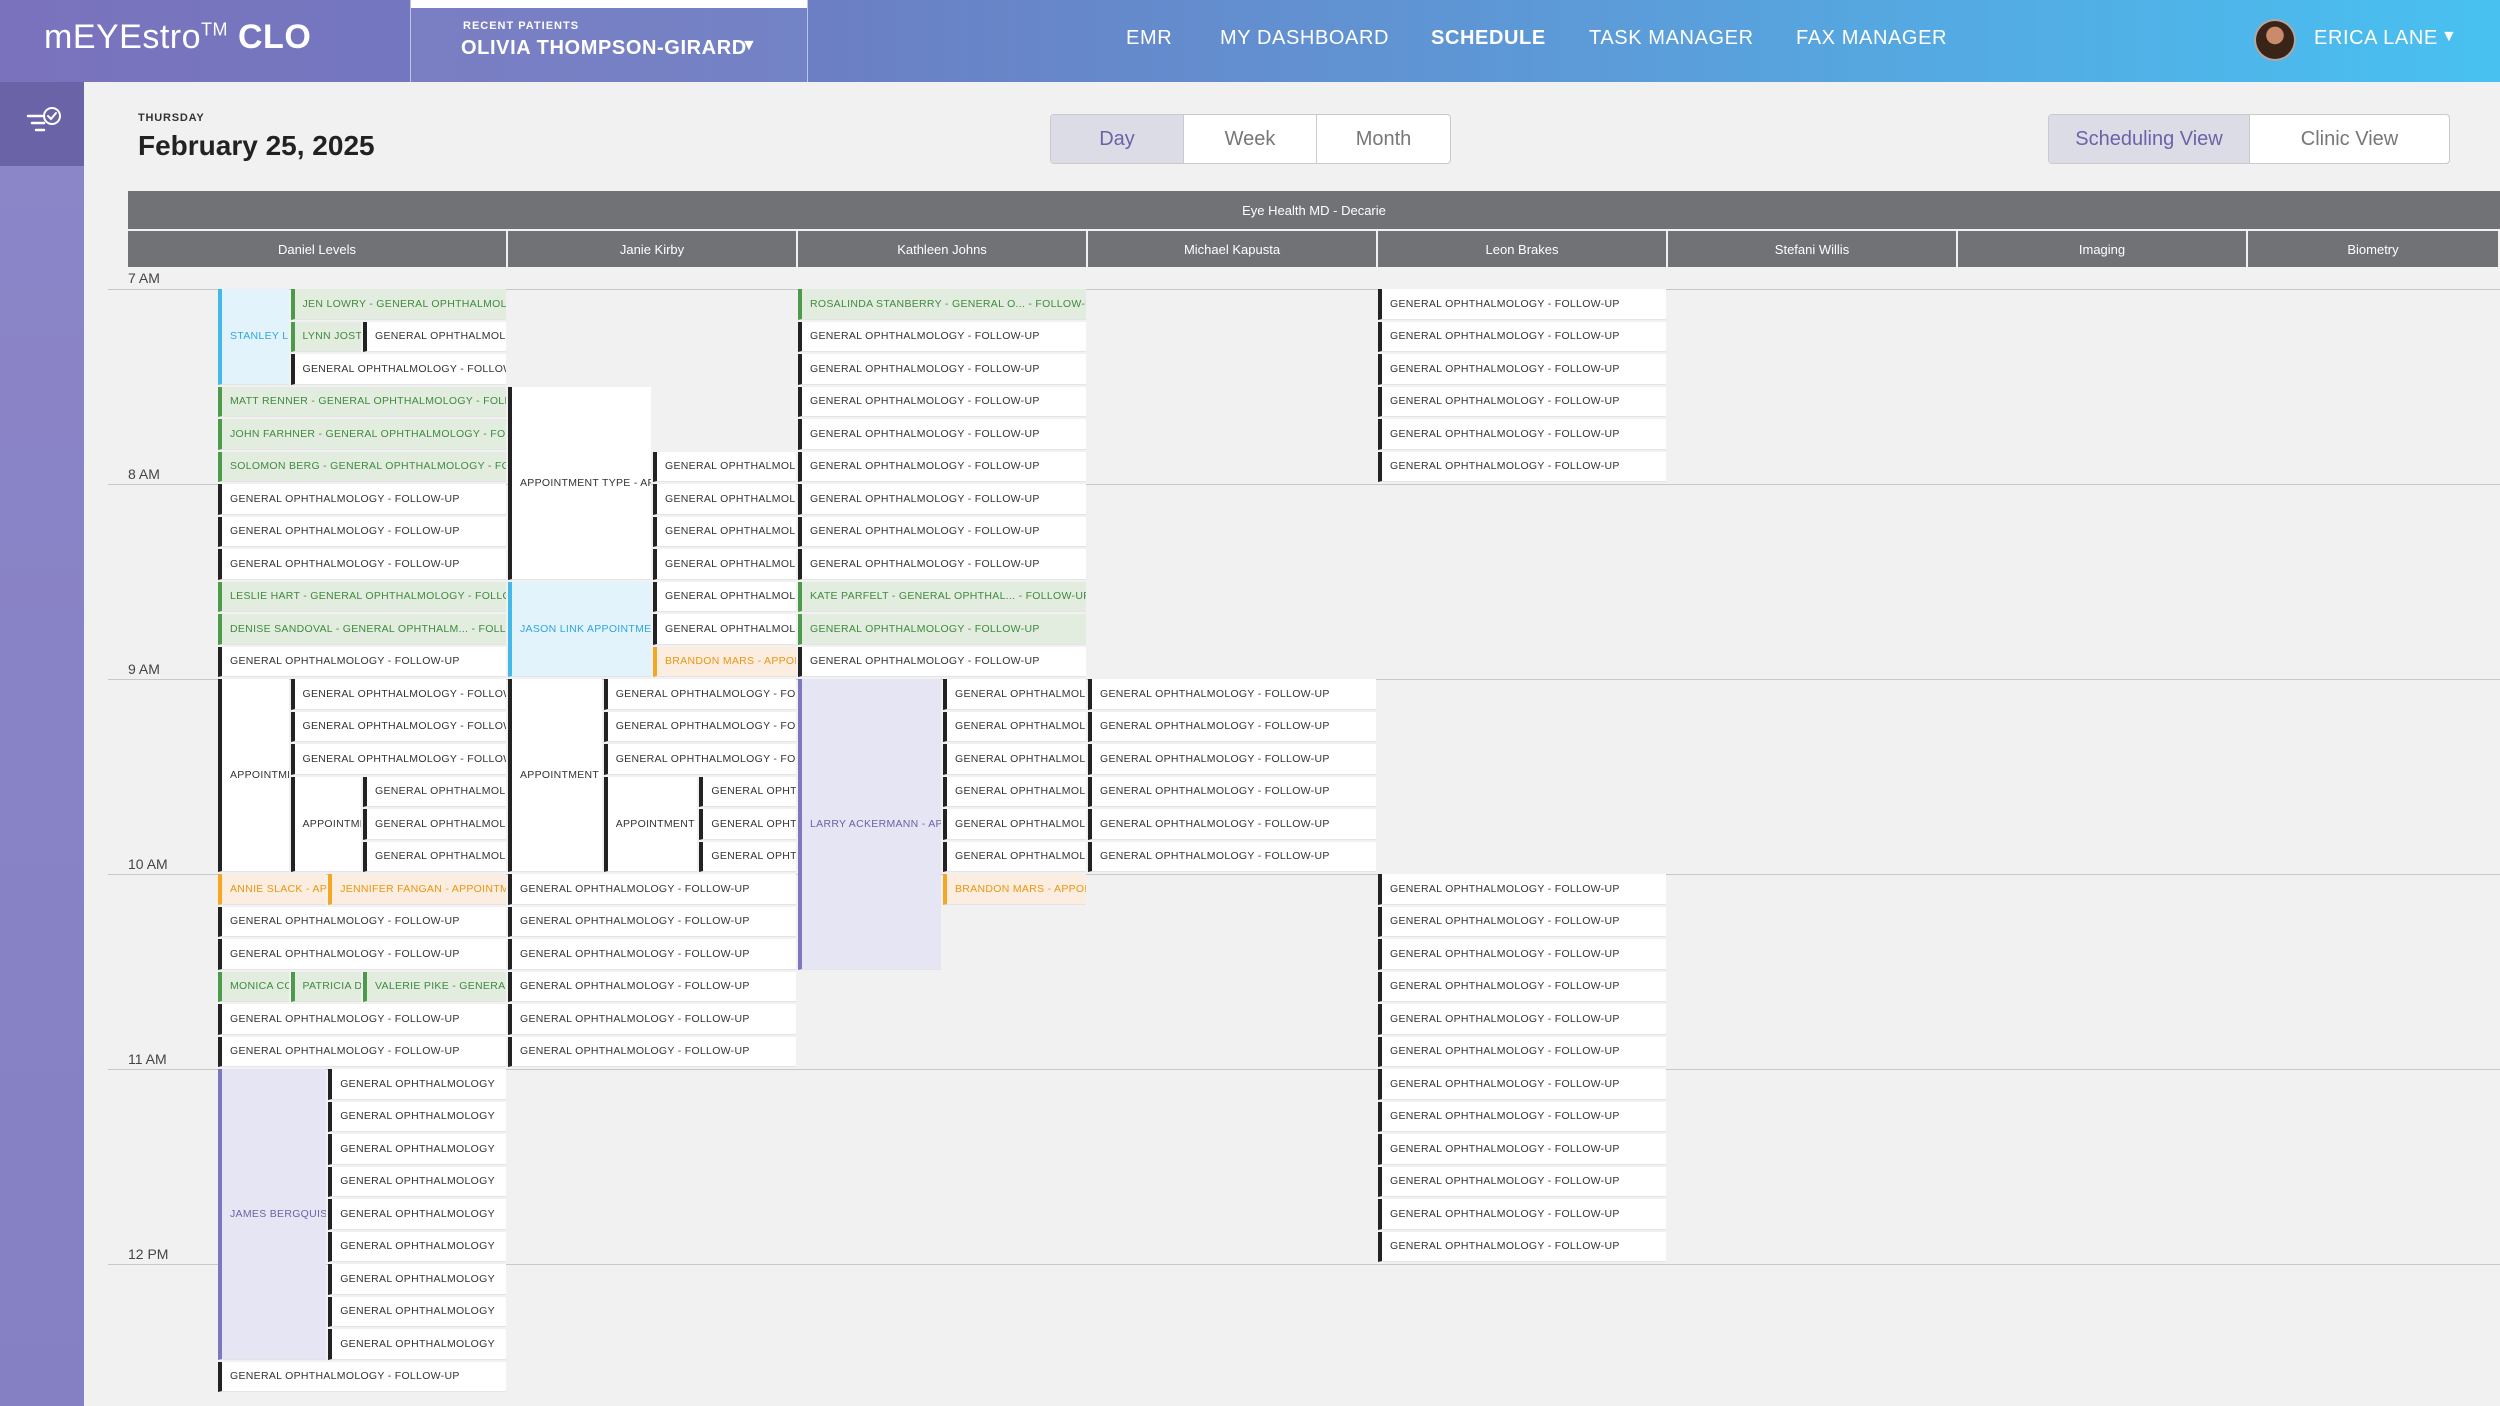  Describe the element at coordinates (609, 41) in the screenshot. I see `recent-patients-dropdown: RECENT PATIENTS OLIVIA THOMPSON-GIRARD ▼` at that location.